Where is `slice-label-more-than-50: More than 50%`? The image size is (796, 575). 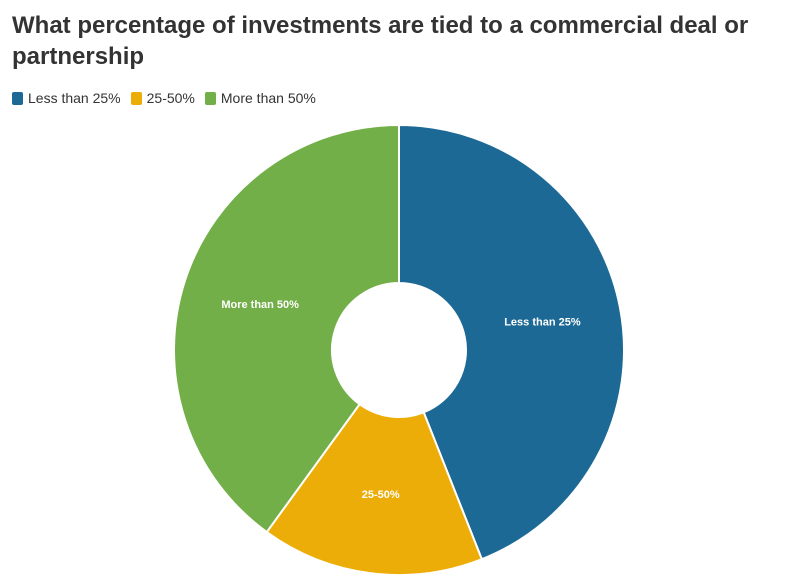
slice-label-more-than-50: More than 50% is located at coordinates (260, 305).